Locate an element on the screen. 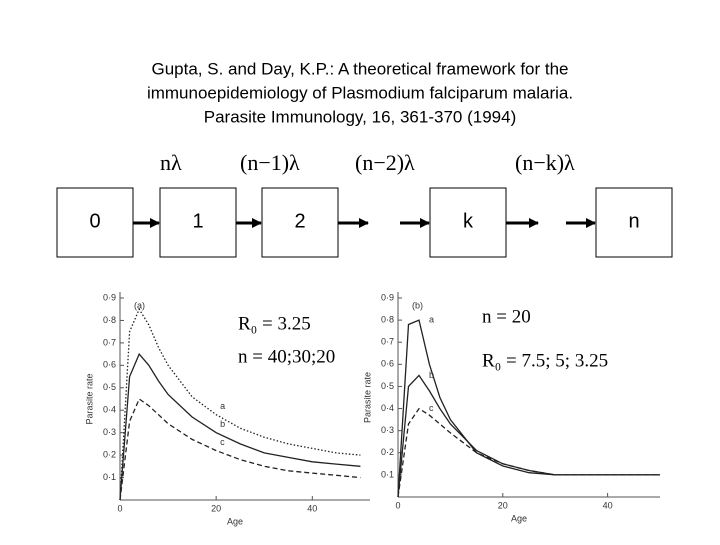 Image resolution: width=720 pixels, height=545 pixels. state-label: 2 is located at coordinates (299, 221).